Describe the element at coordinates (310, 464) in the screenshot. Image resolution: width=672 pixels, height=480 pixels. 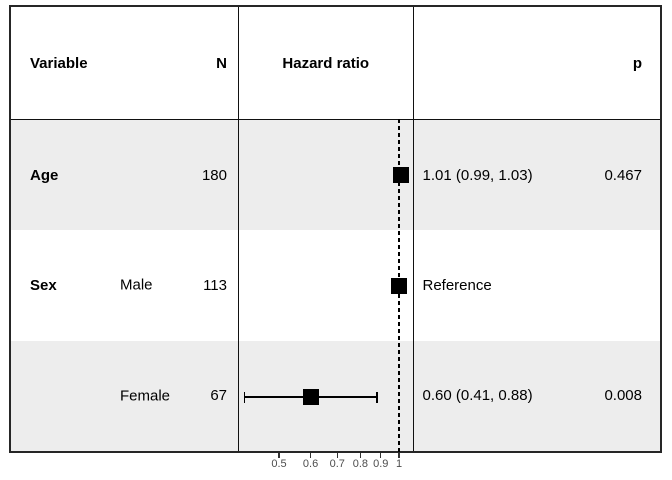
I see `axis-tick-label: 0.6` at that location.